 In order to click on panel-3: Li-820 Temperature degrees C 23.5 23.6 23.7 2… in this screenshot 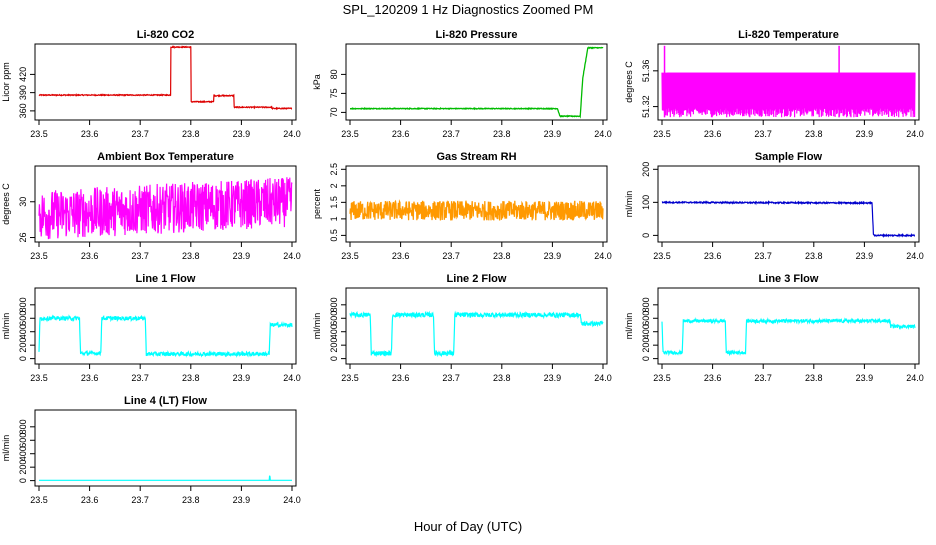, I will do `click(774, 84)`.